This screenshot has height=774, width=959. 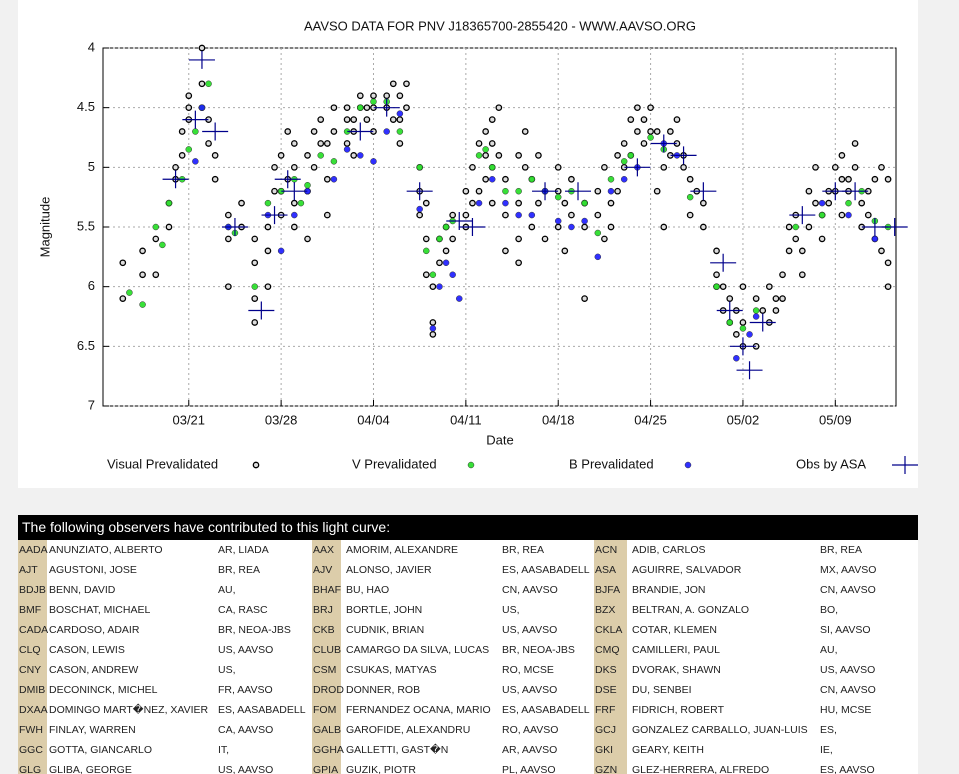 I want to click on observer-code: AADA, so click(x=33, y=550).